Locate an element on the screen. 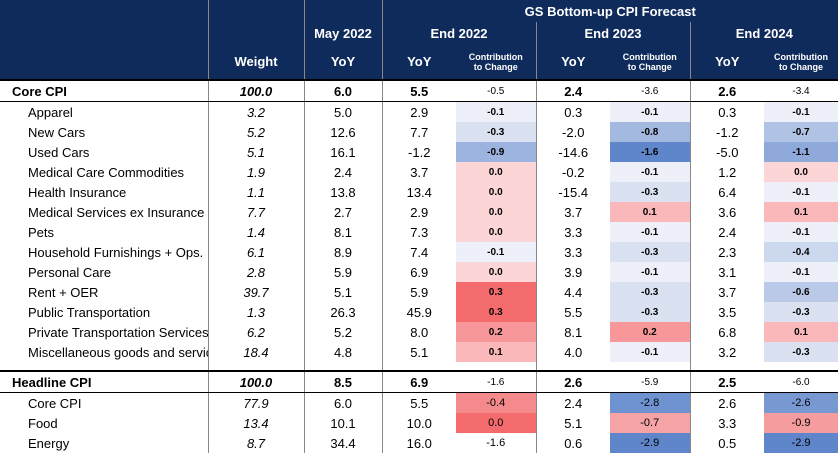 Image resolution: width=838 pixels, height=476 pixels. table-row: Food 13.4 10.1 10.0 0.0 5.1 -0.7 3.3 -0.9 is located at coordinates (419, 423).